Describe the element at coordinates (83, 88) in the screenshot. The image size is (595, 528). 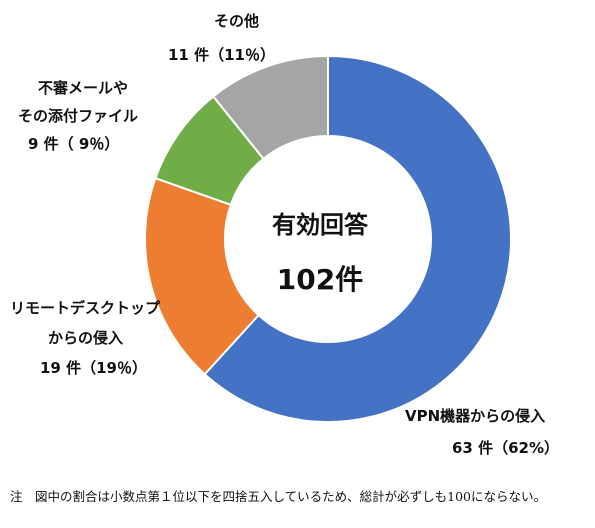
I see `label-mail-name-1: 不審メールや` at that location.